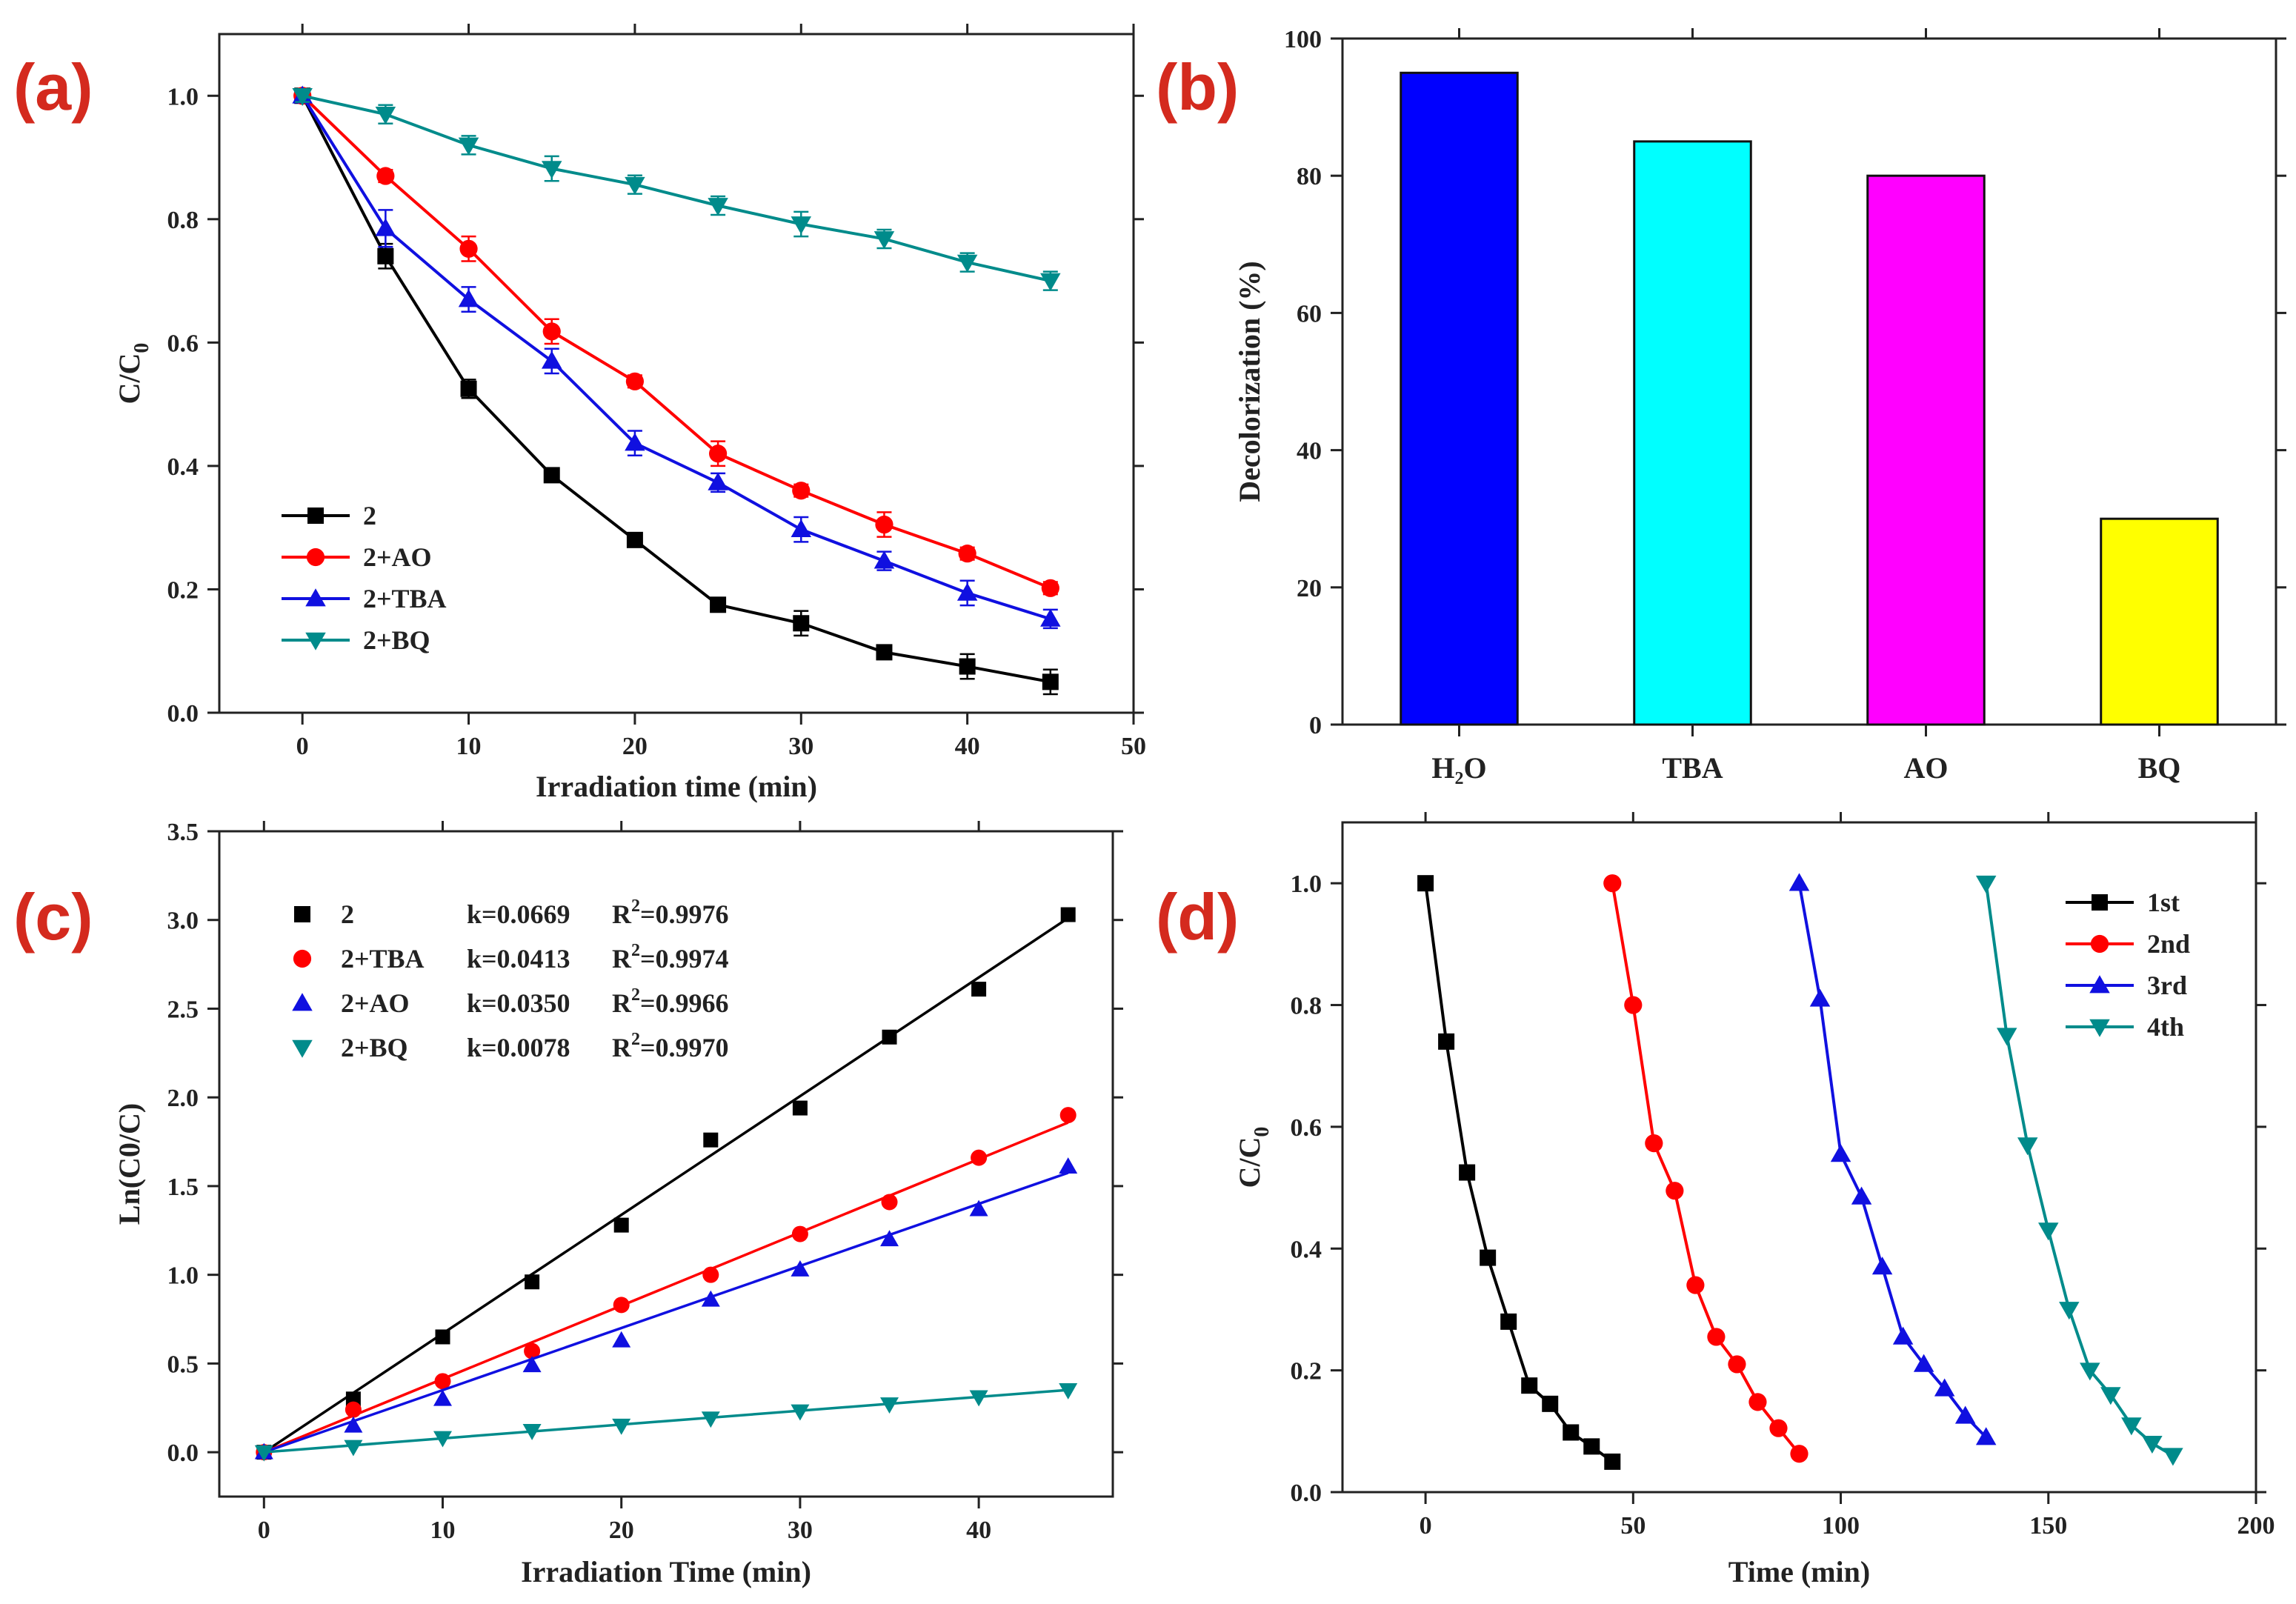 This screenshot has width=2296, height=1604. Describe the element at coordinates (670, 913) in the screenshot. I see `legend-r2: R2=0.9976` at that location.